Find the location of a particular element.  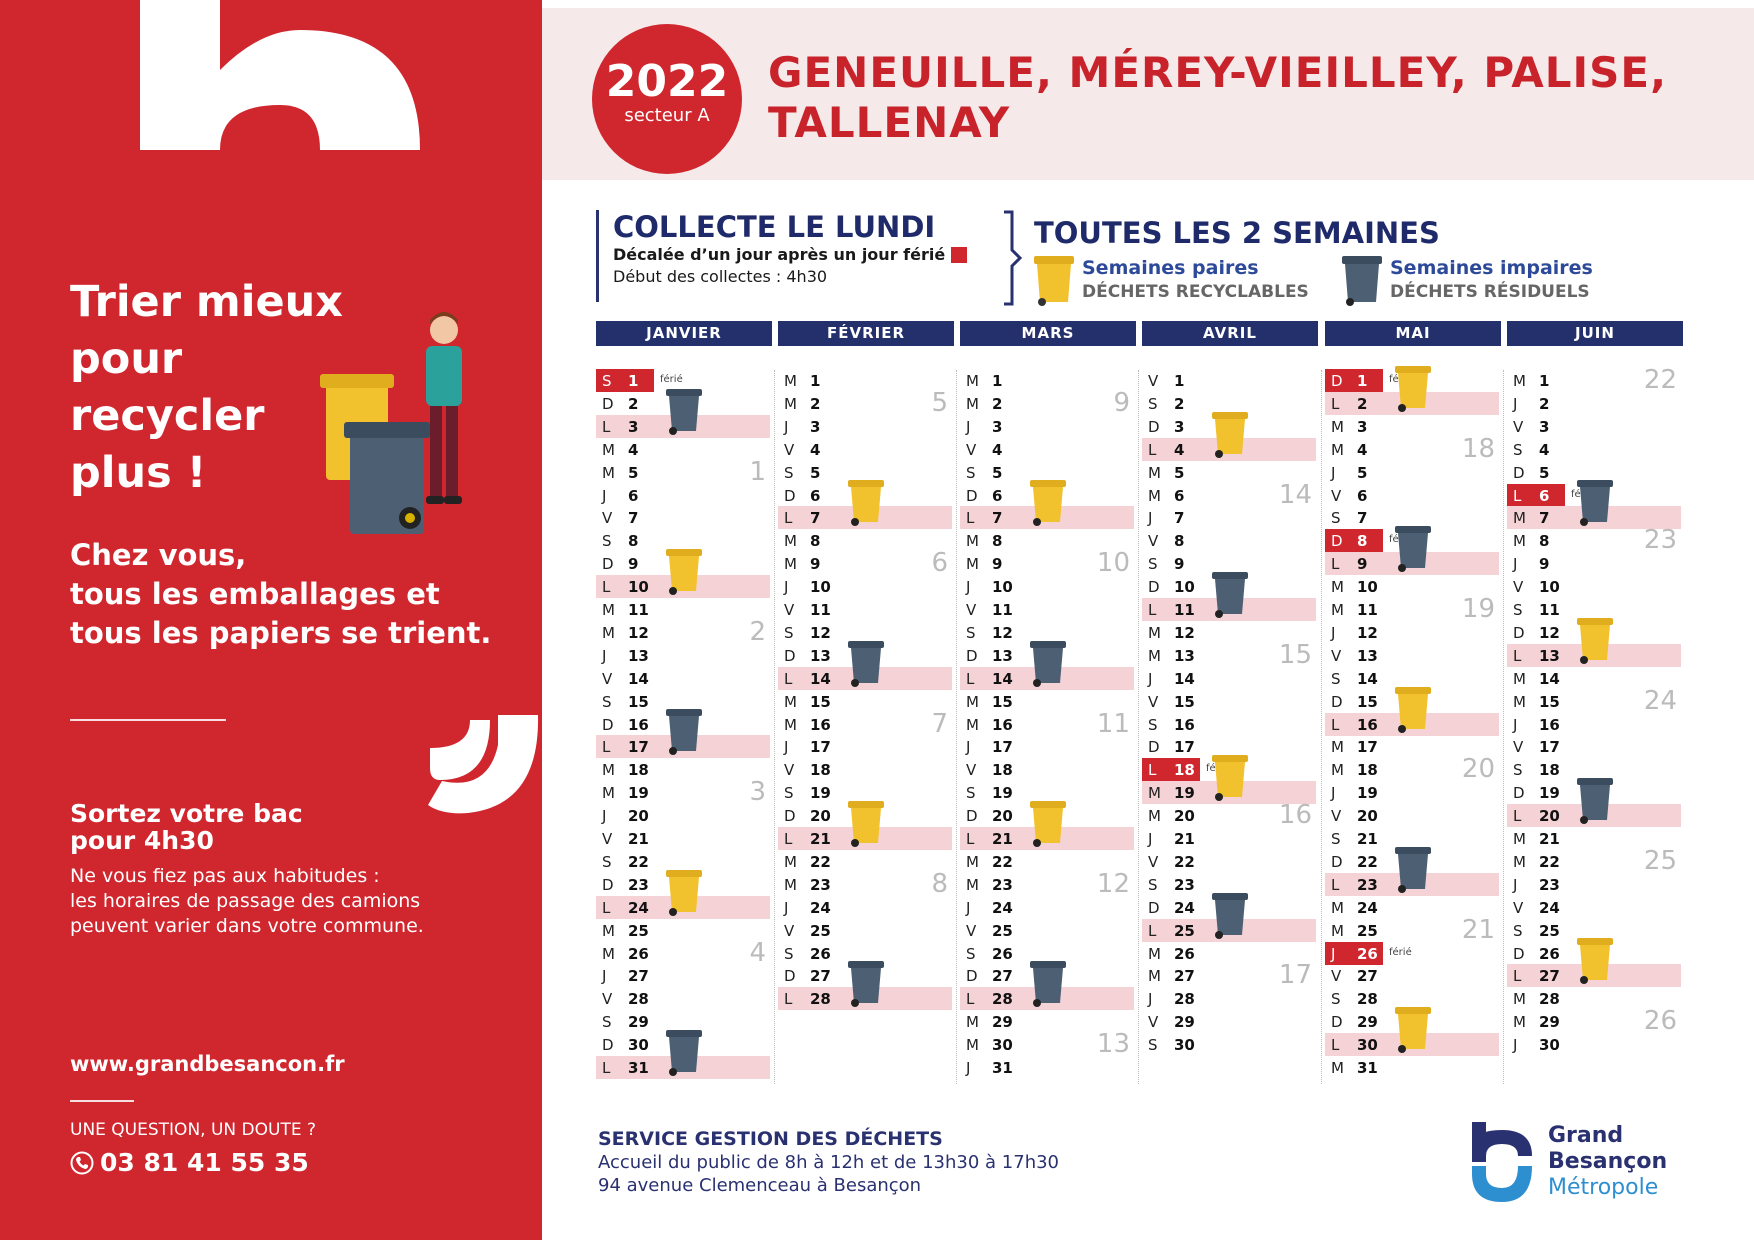

day-number: 12 is located at coordinates (1367, 632).